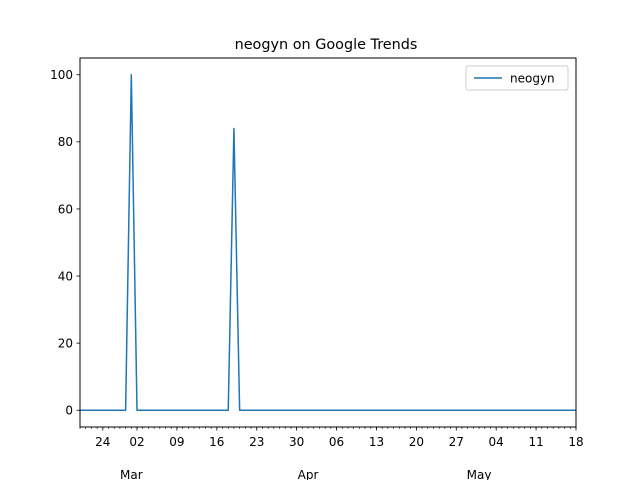 Image resolution: width=640 pixels, height=480 pixels. I want to click on x-tick-label: 30, so click(296, 442).